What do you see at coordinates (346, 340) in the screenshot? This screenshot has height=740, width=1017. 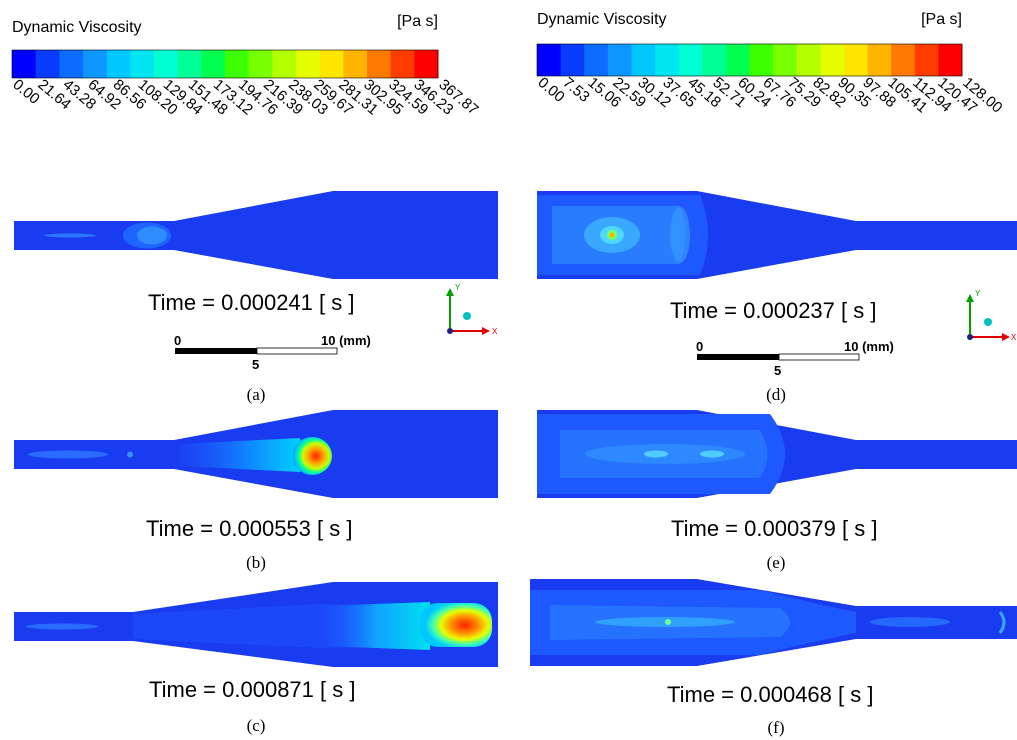 I see `scale-bar-left-end: 10 (mm)` at bounding box center [346, 340].